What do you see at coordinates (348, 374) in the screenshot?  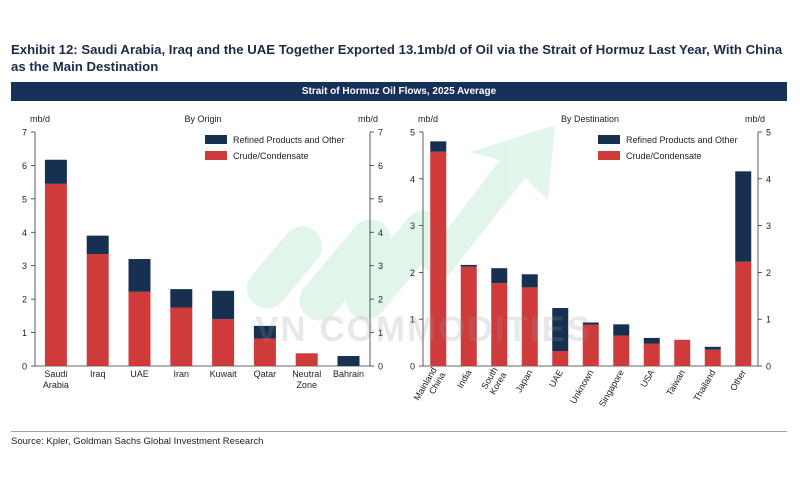 I see `x-tick-label: Bahrain` at bounding box center [348, 374].